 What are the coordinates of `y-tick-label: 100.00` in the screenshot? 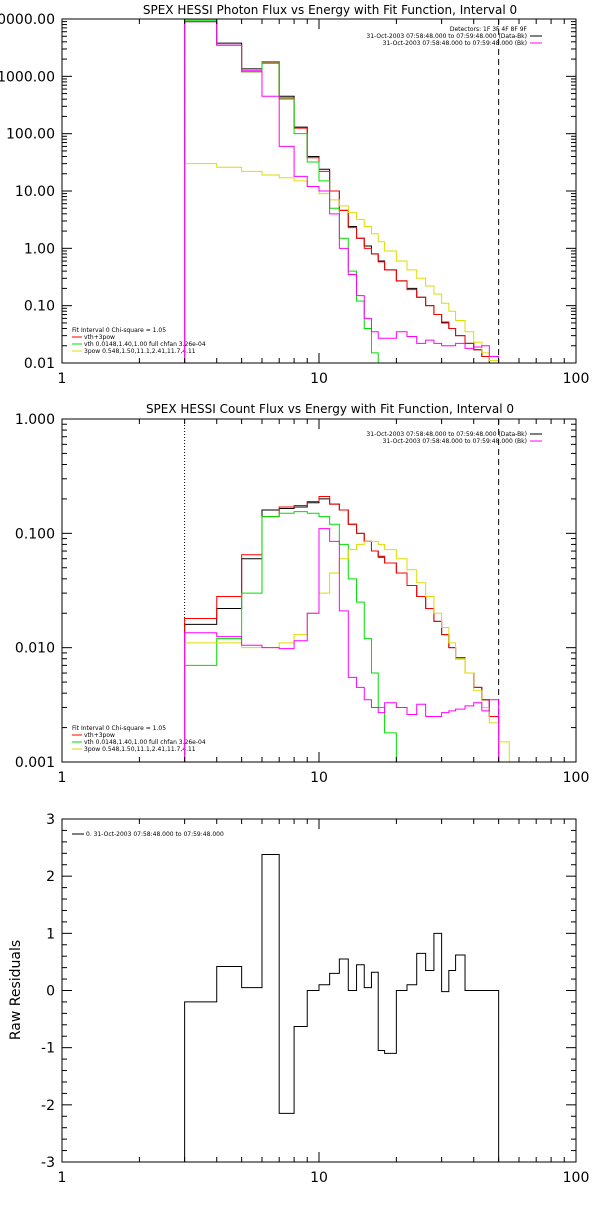 It's located at (30, 135).